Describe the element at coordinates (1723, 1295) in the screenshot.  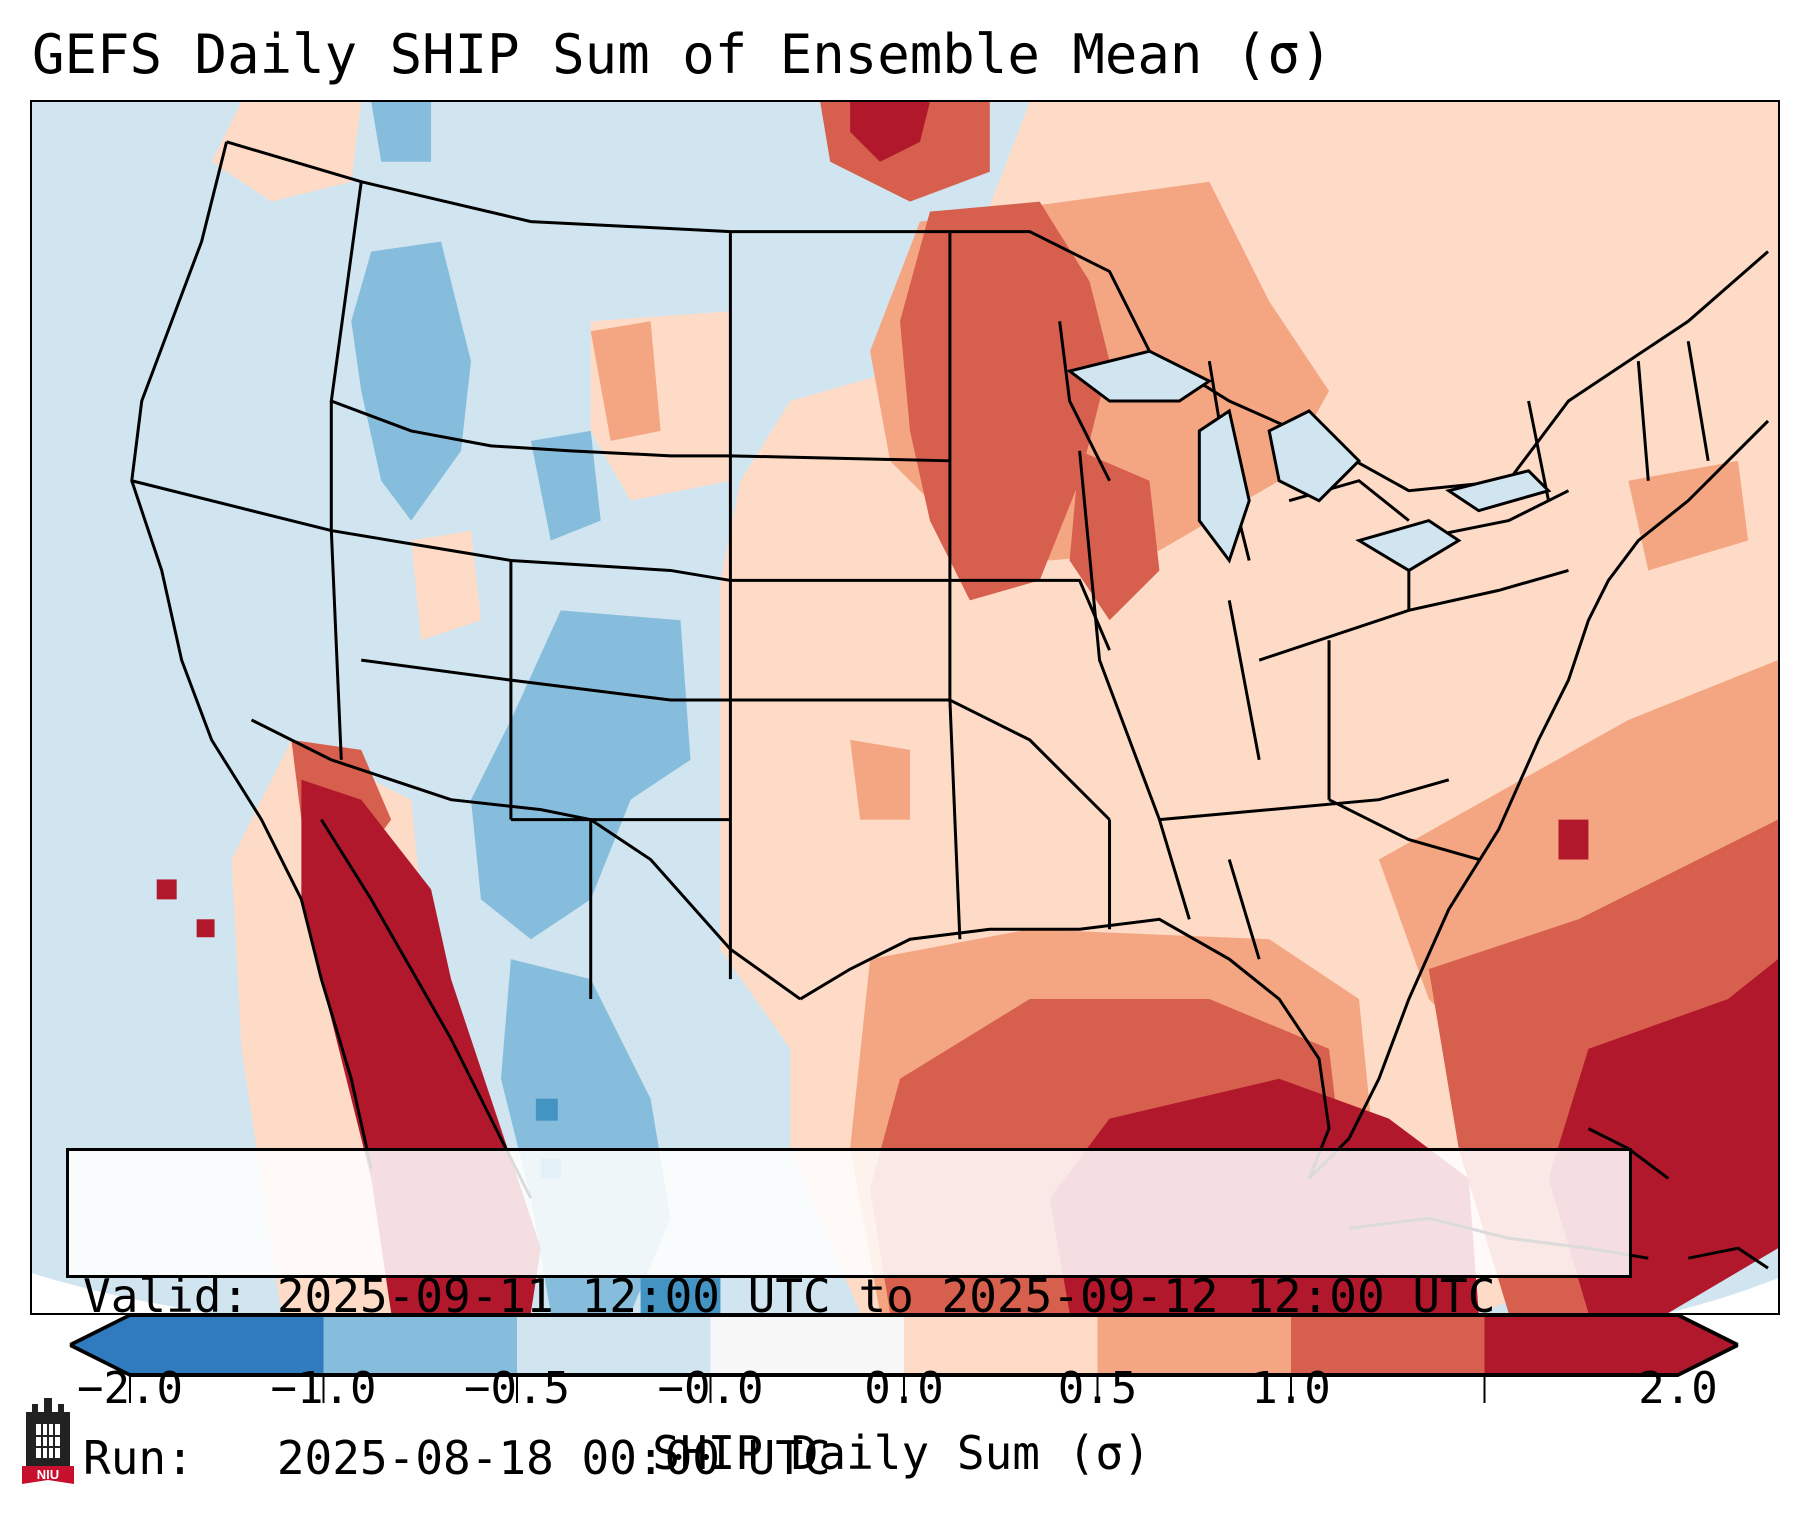
I see `projection-edge-right` at that location.